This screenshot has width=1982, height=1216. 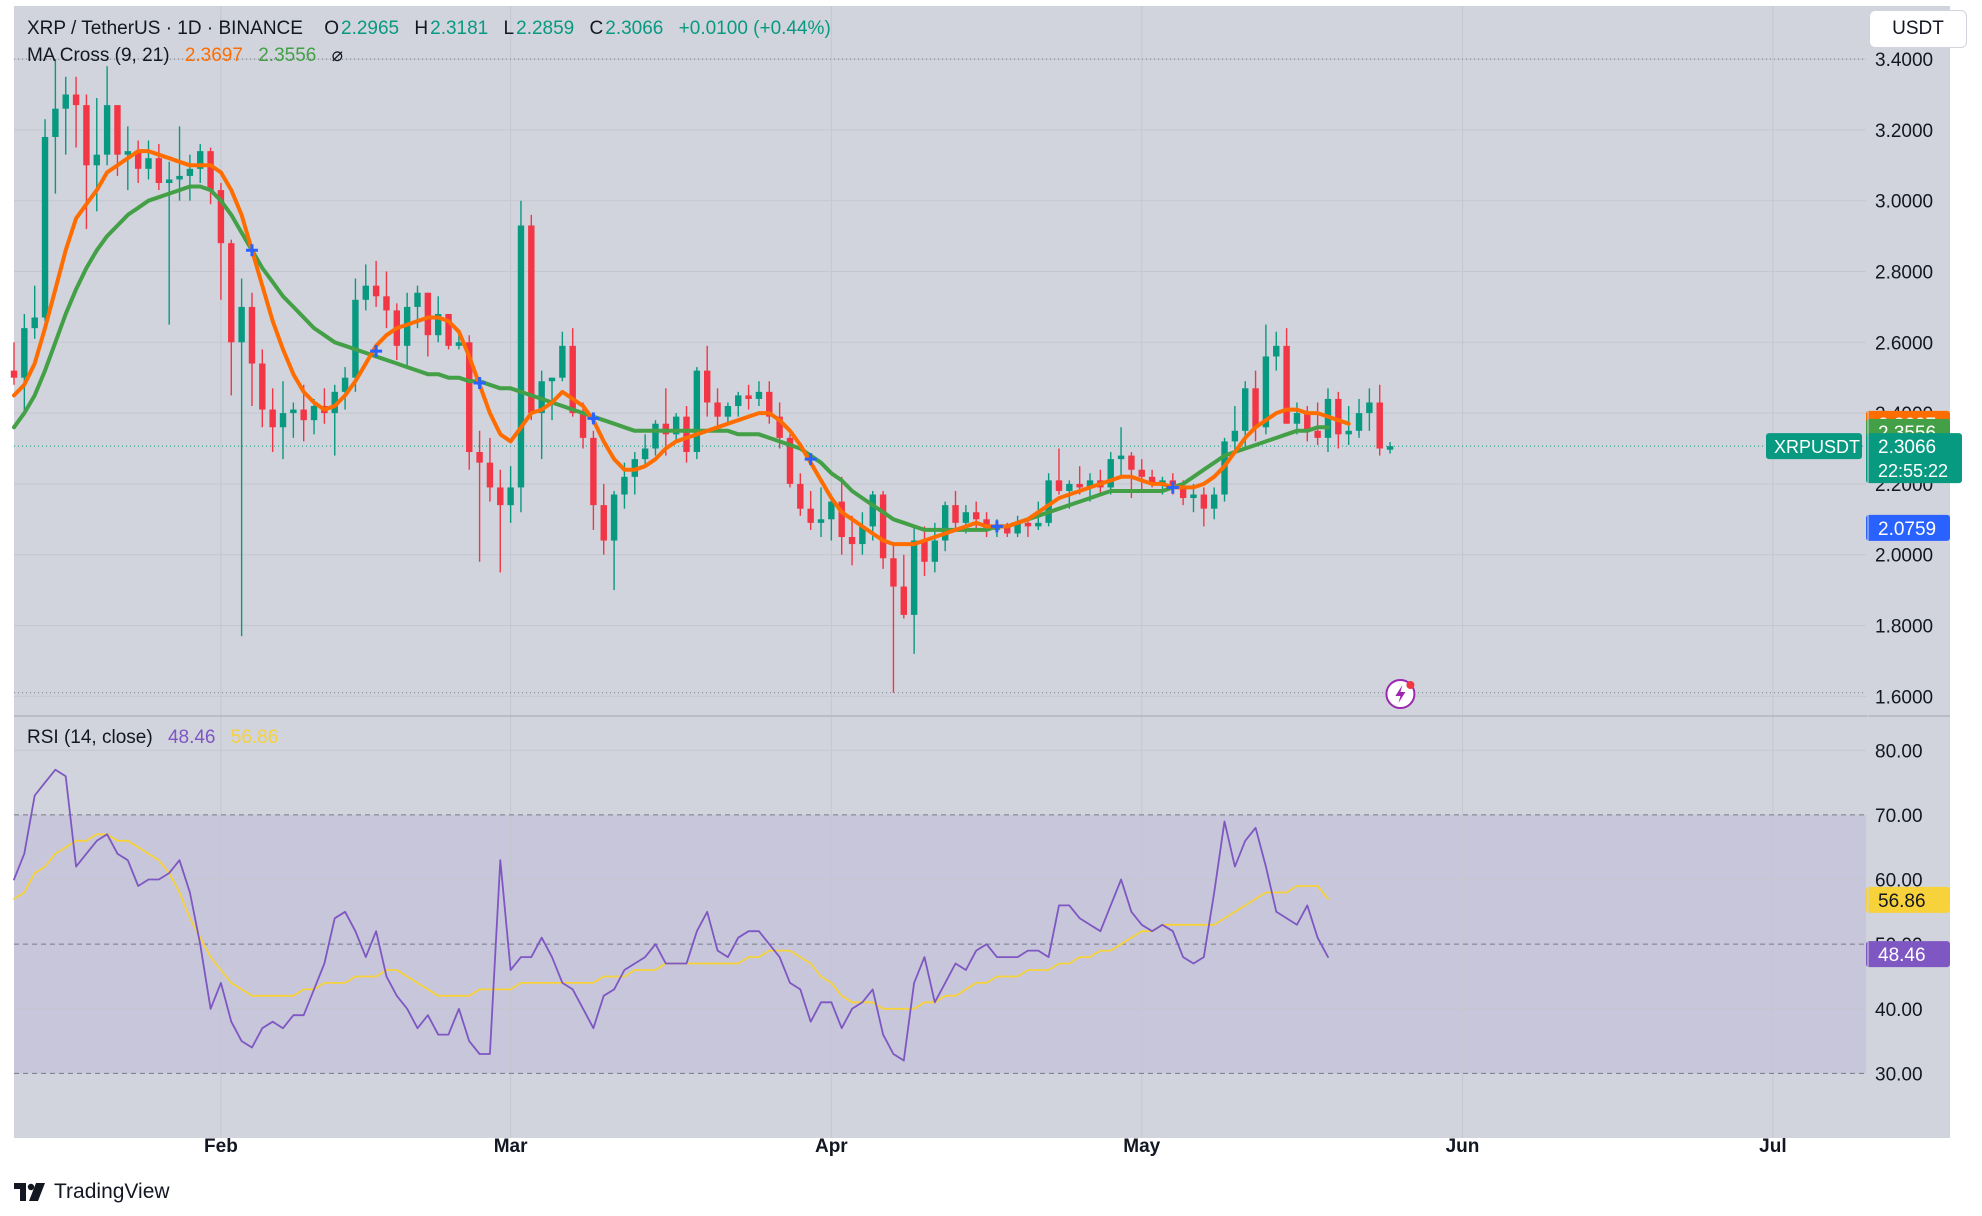 What do you see at coordinates (596, 28) in the screenshot?
I see `close-label: C` at bounding box center [596, 28].